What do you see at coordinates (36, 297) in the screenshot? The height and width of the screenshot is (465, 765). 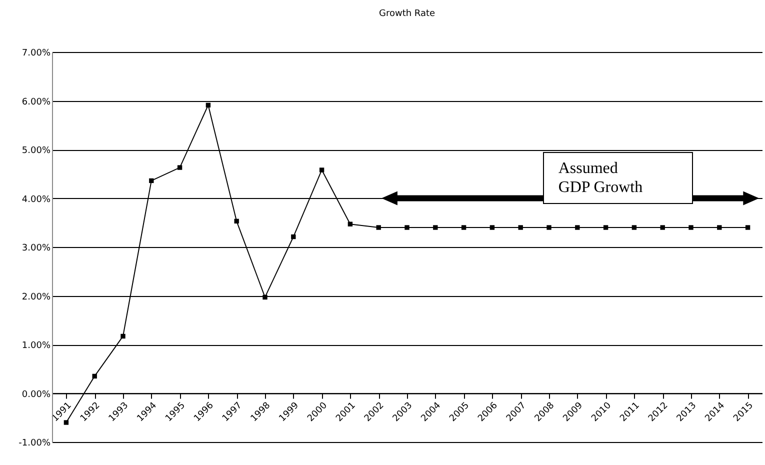 I see `y-tick-label: 2.00%` at bounding box center [36, 297].